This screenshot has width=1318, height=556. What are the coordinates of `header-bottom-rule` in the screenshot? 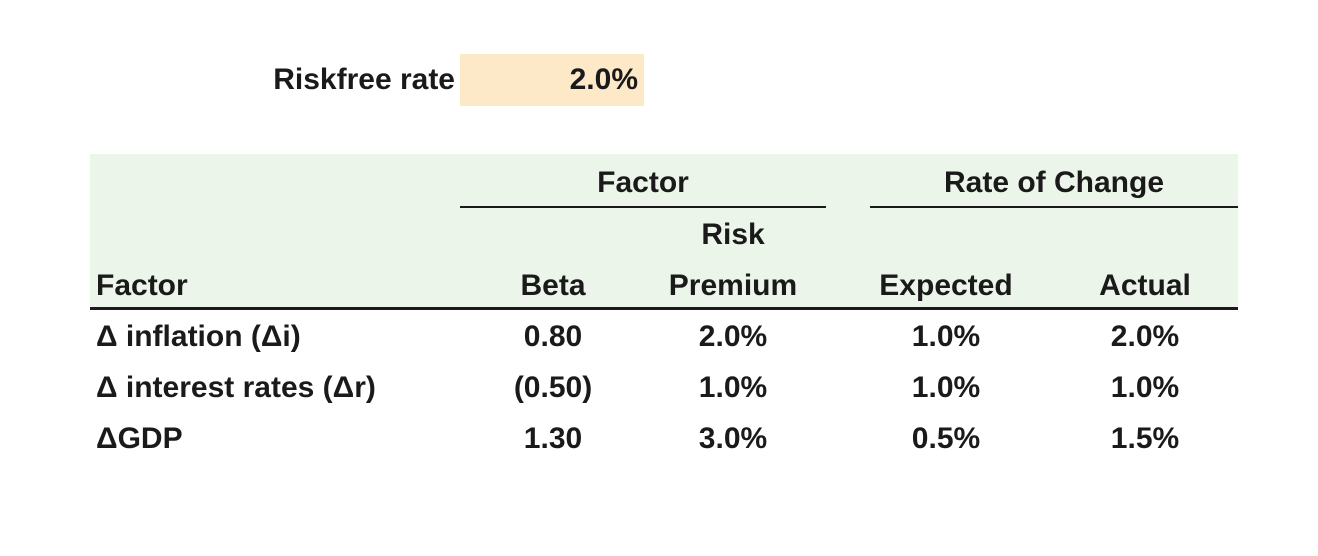 It's located at (664, 308).